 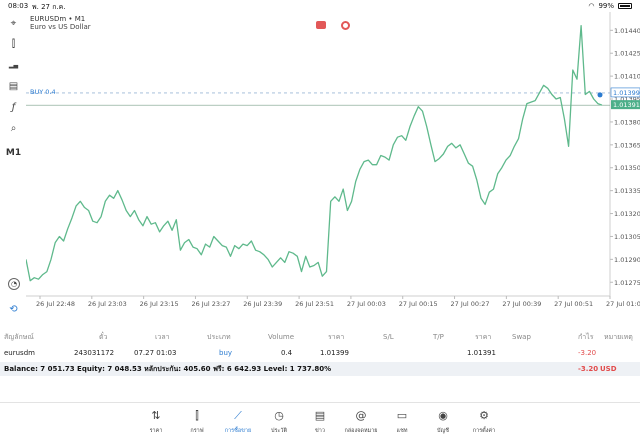 What do you see at coordinates (13, 23) in the screenshot?
I see `crosshair-icon: ⌖` at bounding box center [13, 23].